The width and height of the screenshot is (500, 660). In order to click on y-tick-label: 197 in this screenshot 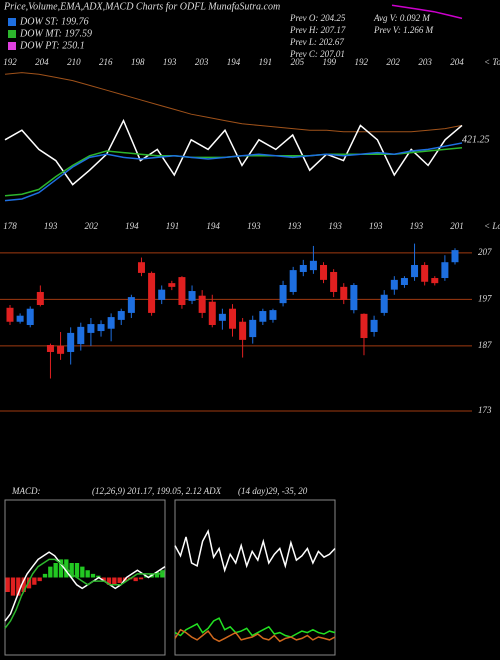, I will do `click(485, 298)`.